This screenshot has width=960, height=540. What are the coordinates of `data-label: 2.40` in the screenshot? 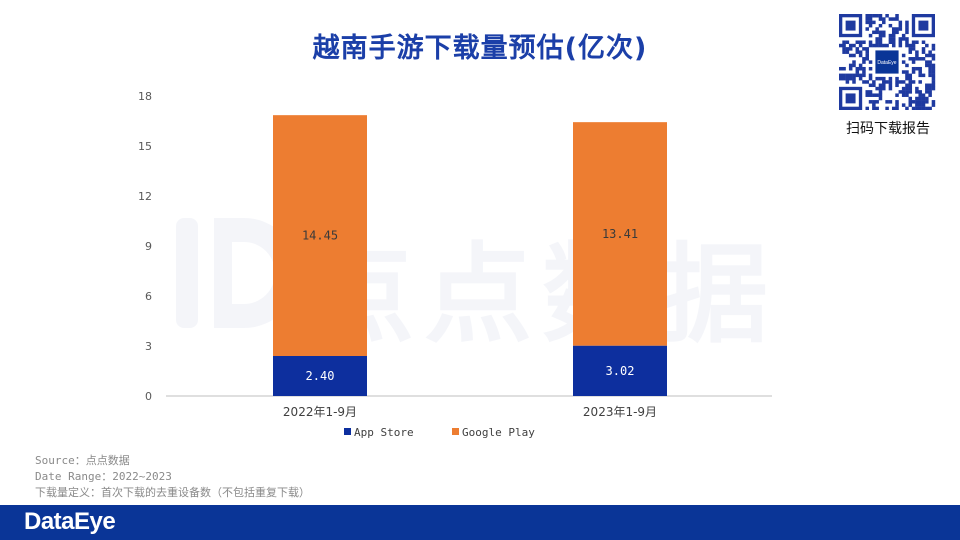 It's located at (320, 376).